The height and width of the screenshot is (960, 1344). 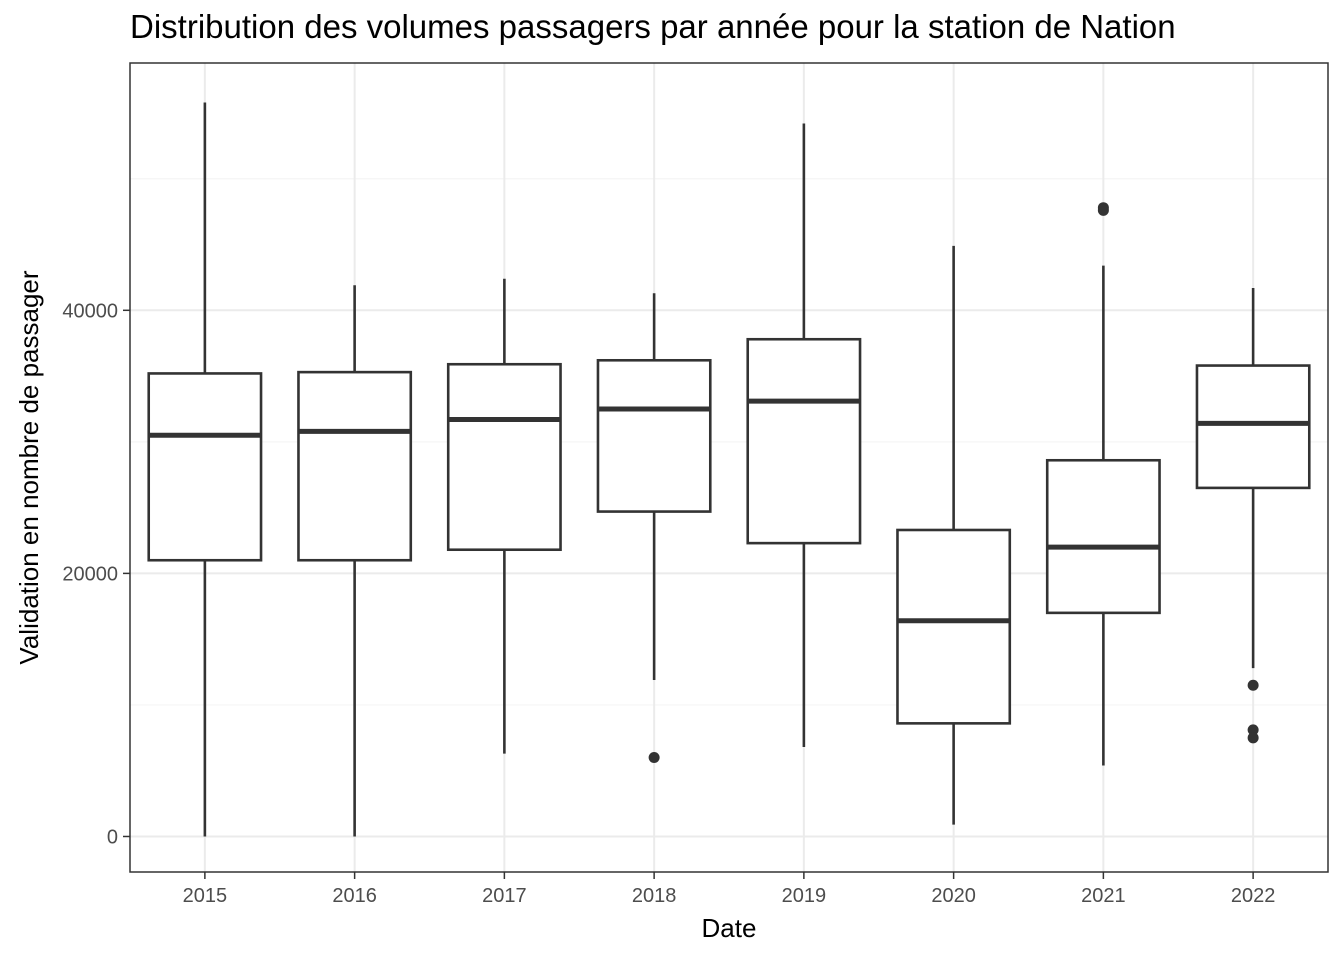 I want to click on x-tick-label: 2020, so click(x=953, y=896).